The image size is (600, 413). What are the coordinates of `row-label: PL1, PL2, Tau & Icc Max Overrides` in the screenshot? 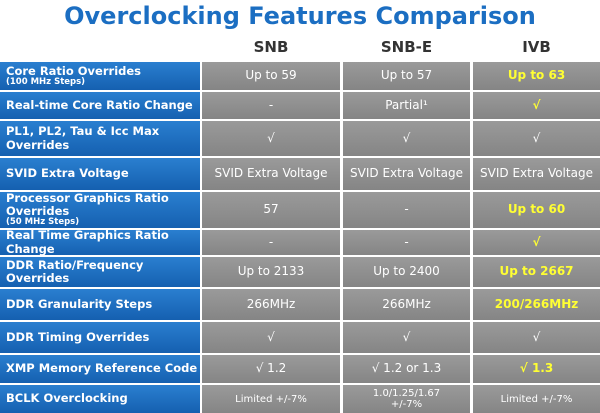 It's located at (100, 138).